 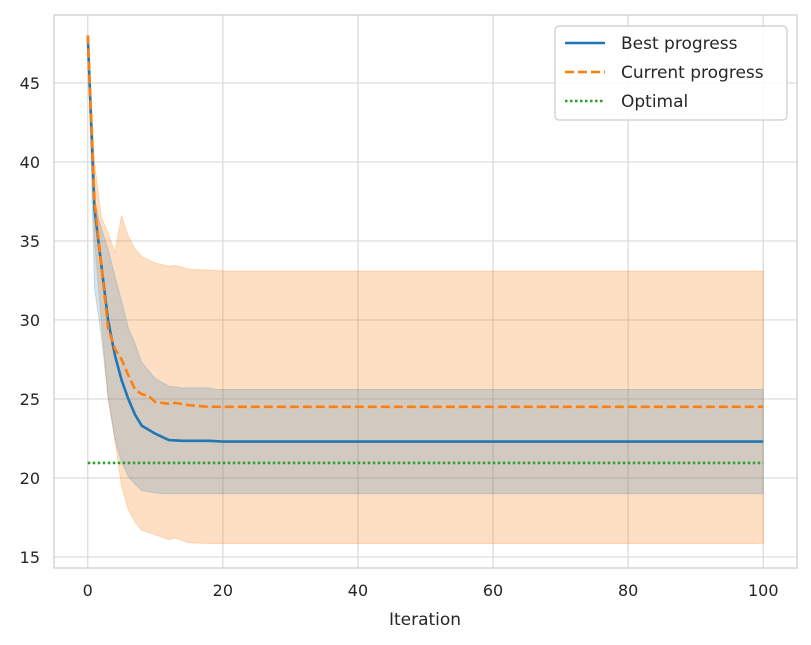 What do you see at coordinates (30, 478) in the screenshot?
I see `y-tick-label: 20` at bounding box center [30, 478].